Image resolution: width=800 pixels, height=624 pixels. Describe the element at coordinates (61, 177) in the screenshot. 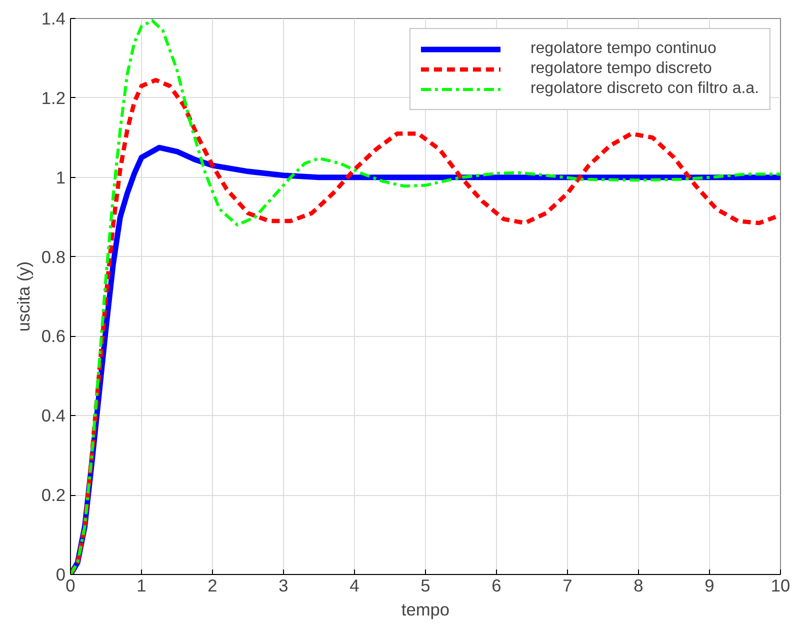

I see `y-tick-label: 1` at that location.